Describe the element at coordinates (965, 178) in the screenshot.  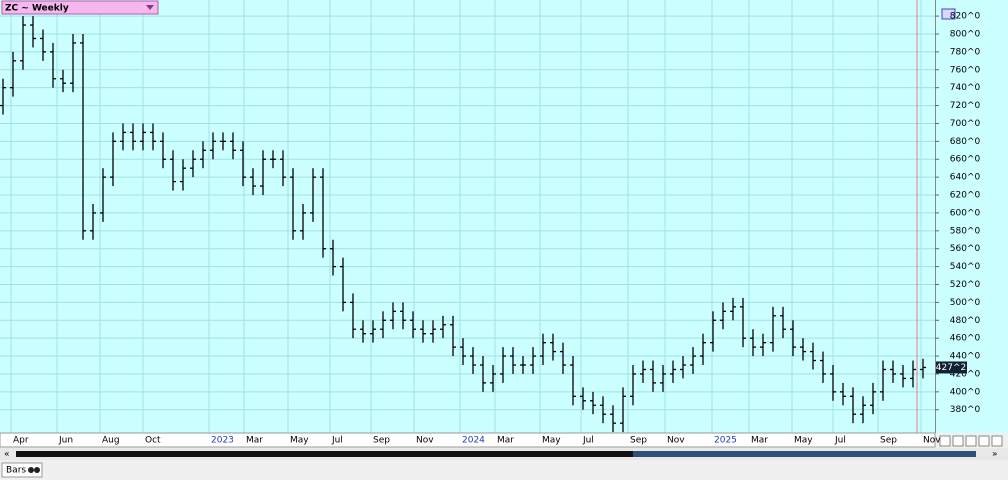
I see `y-tick-label: 640^0` at that location.